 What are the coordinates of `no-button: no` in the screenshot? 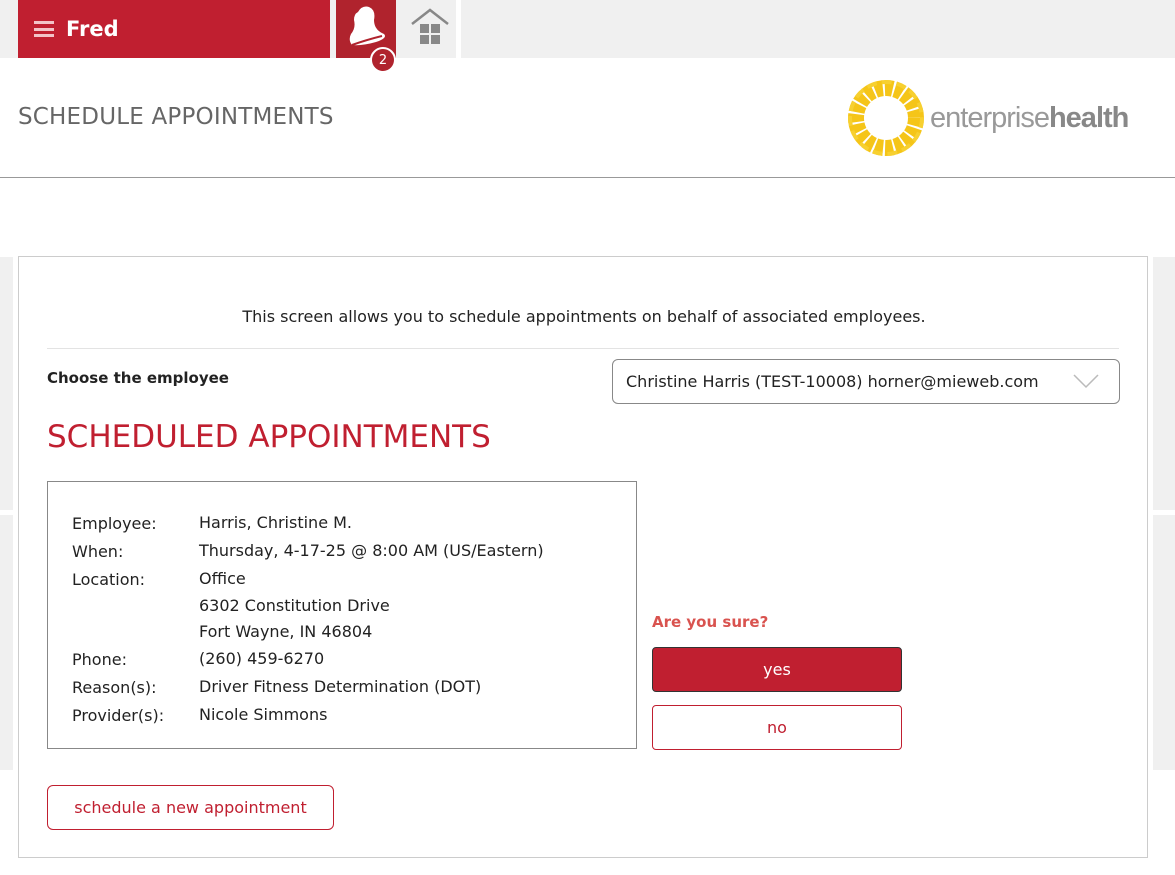 It's located at (777, 727).